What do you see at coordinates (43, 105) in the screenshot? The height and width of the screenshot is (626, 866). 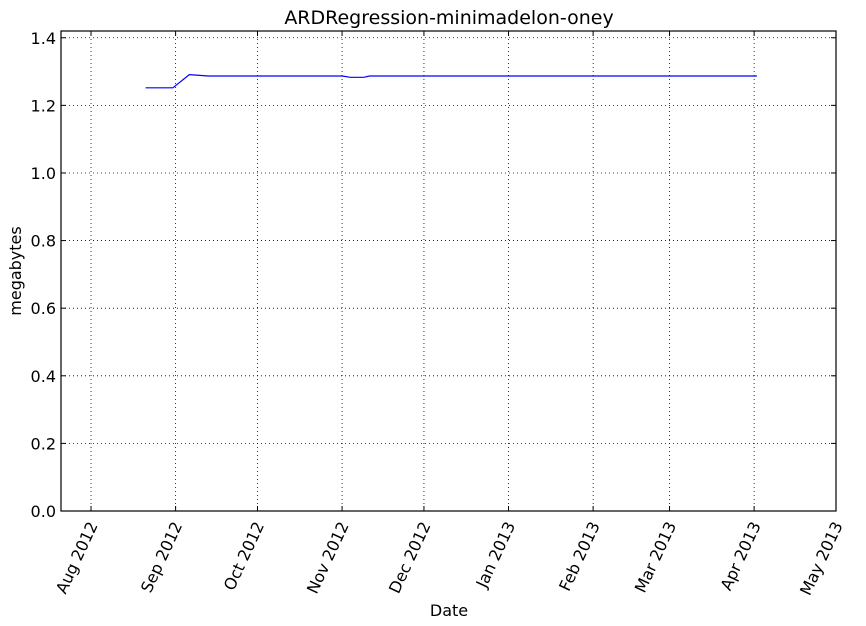 I see `y-tick-label: 1.2` at bounding box center [43, 105].